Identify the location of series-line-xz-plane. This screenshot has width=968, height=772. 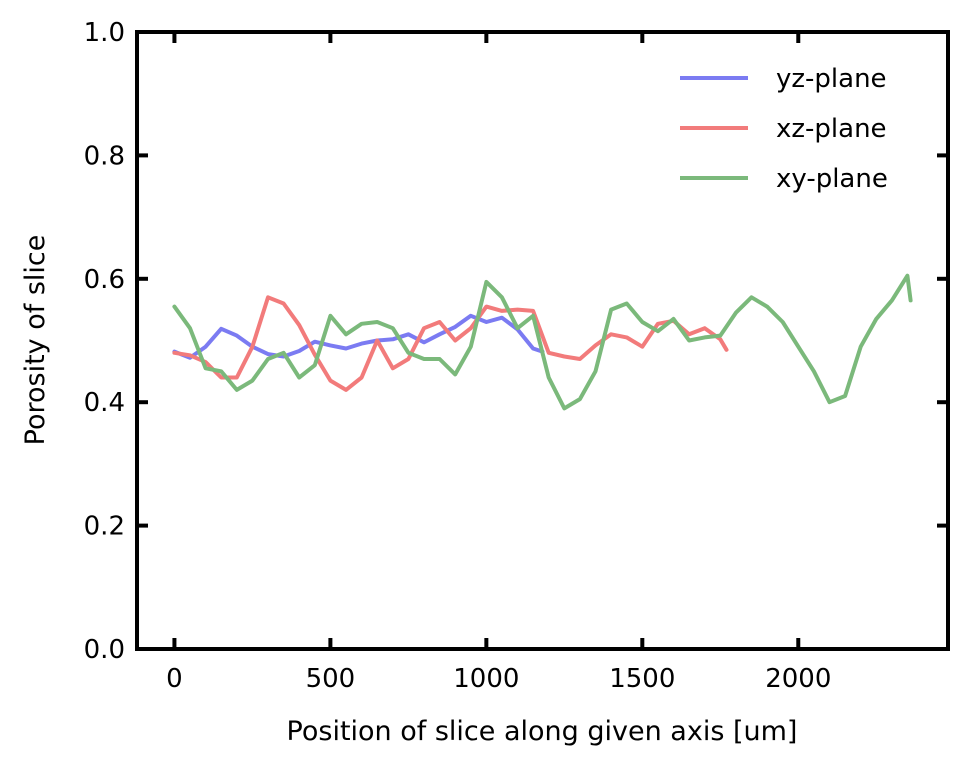
(450, 343).